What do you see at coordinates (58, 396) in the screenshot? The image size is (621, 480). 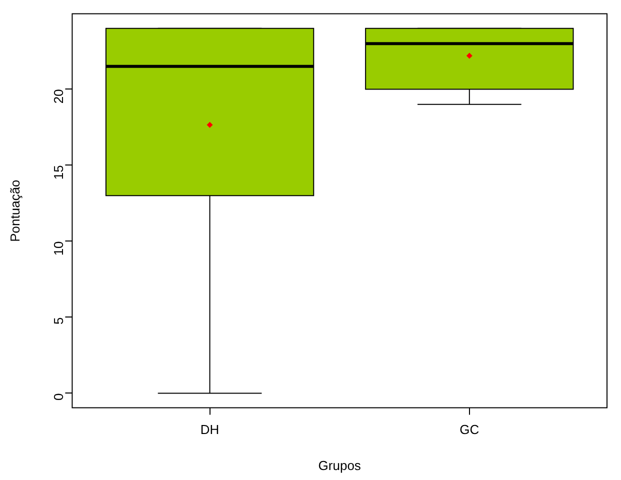 I see `y-tick-label: 0` at bounding box center [58, 396].